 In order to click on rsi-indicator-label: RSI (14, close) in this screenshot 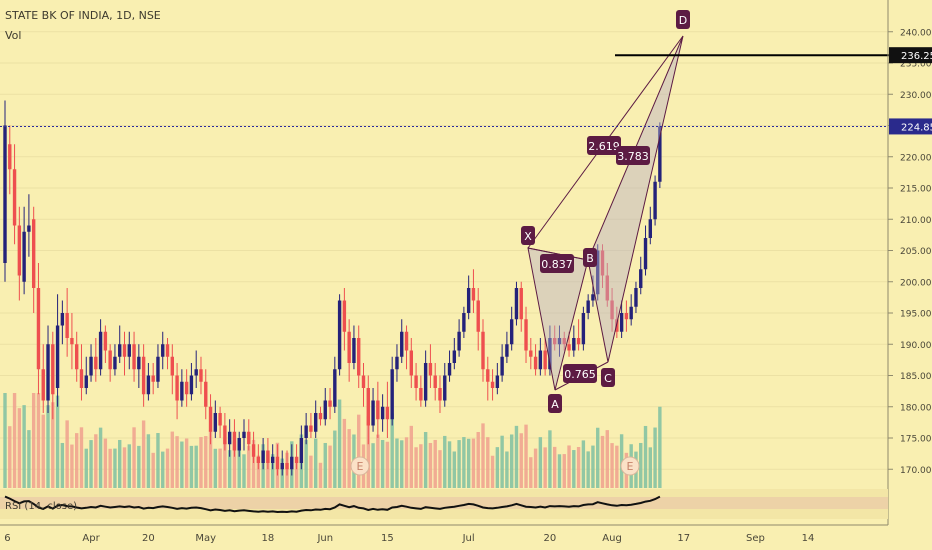, I will do `click(41, 506)`.